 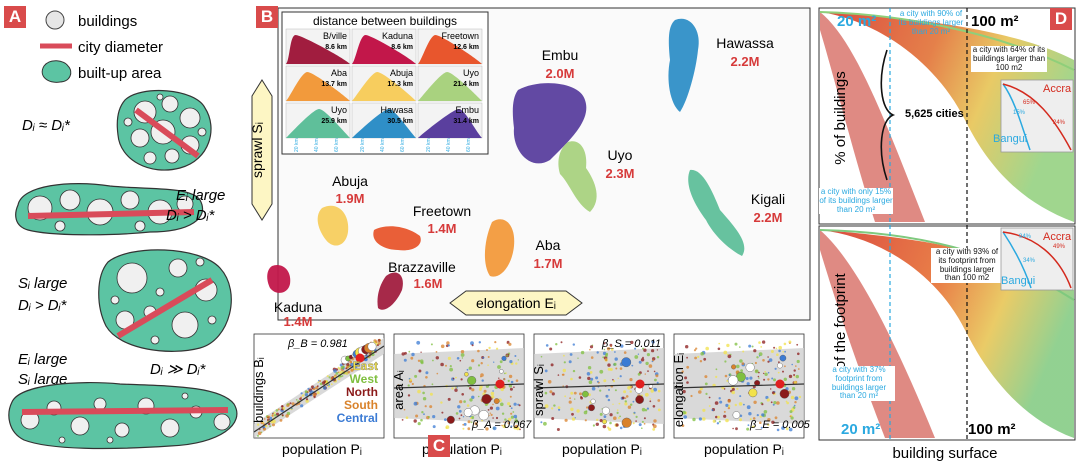 What do you see at coordinates (449, 145) in the screenshot?
I see `inset-tick-label: 40 km` at bounding box center [449, 145].